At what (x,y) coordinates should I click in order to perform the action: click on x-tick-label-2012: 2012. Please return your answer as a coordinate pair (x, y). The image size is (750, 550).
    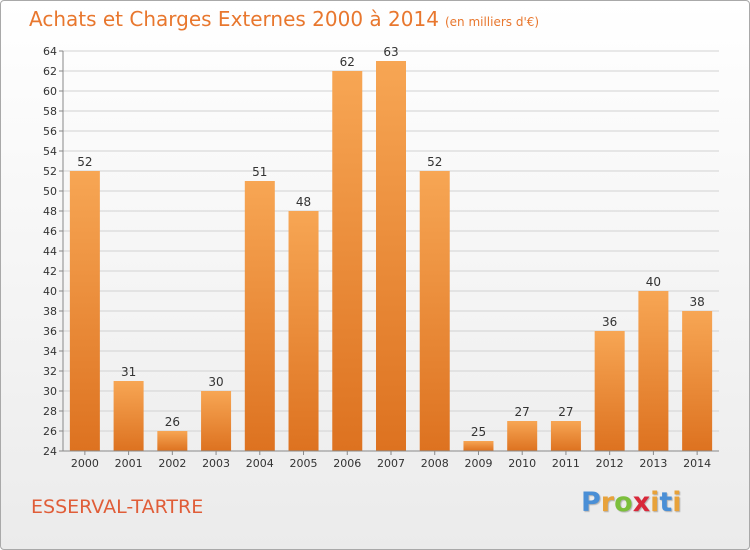
    Looking at the image, I should click on (610, 463).